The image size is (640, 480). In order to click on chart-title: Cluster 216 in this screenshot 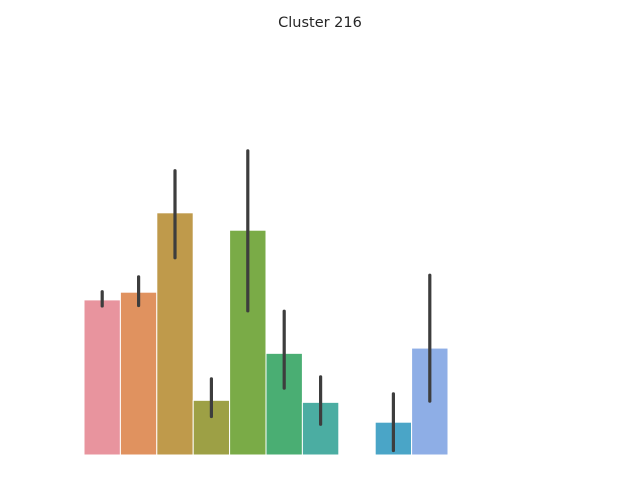, I will do `click(320, 23)`.